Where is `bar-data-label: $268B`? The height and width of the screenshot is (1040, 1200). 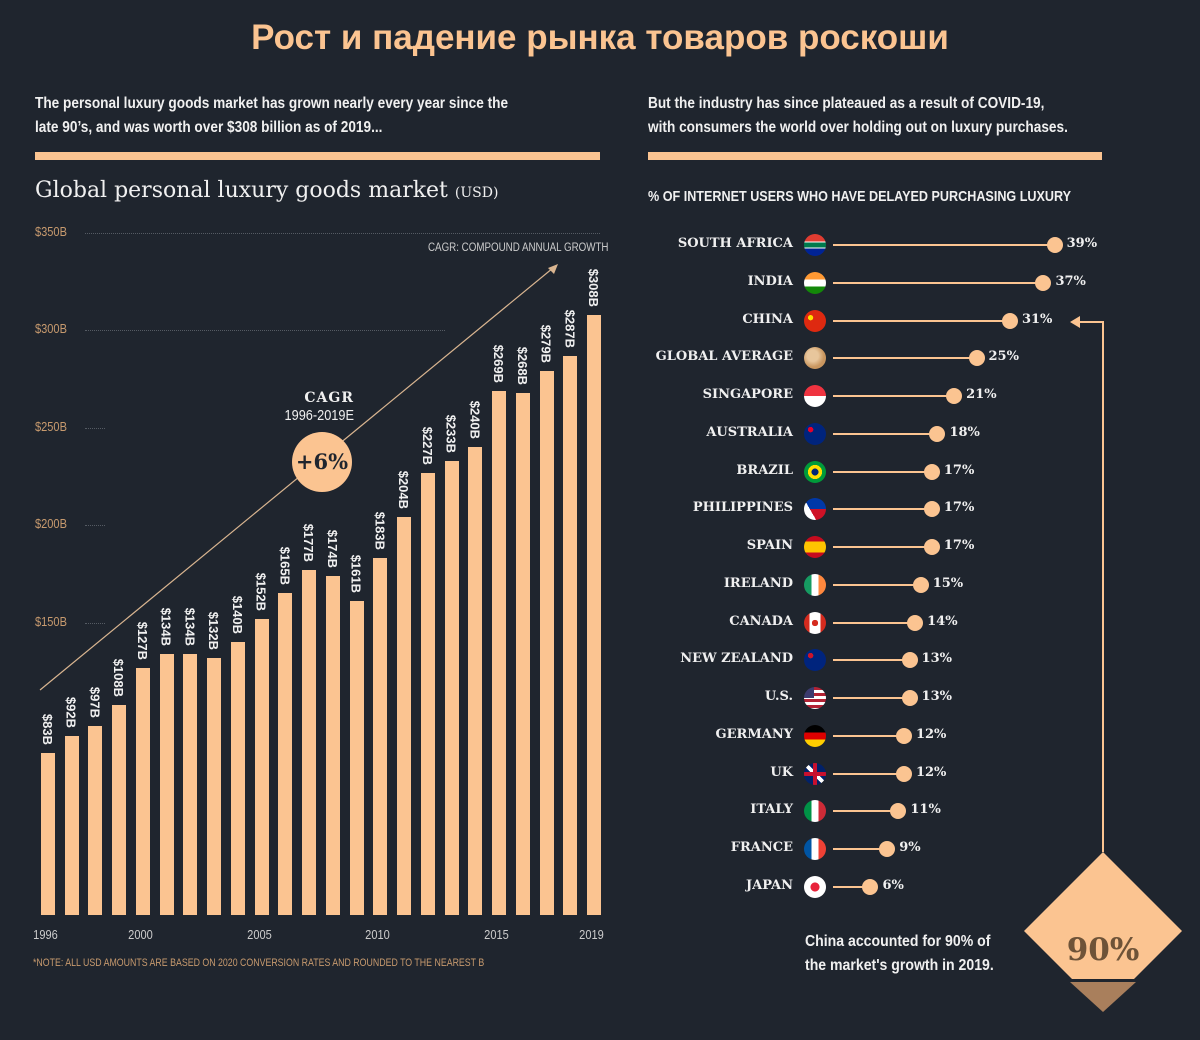 bar-data-label: $268B is located at coordinates (522, 365).